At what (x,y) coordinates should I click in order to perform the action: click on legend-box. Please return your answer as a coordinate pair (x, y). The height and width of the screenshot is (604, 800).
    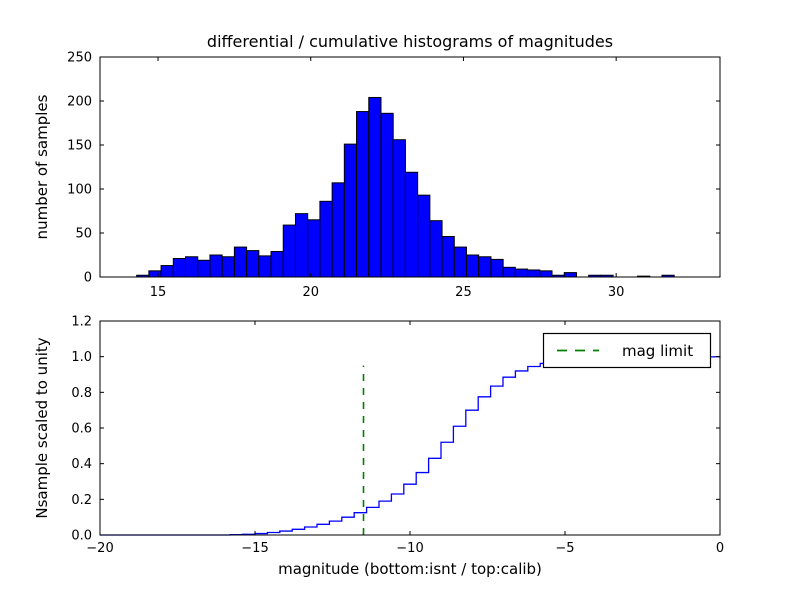
    Looking at the image, I should click on (627, 350).